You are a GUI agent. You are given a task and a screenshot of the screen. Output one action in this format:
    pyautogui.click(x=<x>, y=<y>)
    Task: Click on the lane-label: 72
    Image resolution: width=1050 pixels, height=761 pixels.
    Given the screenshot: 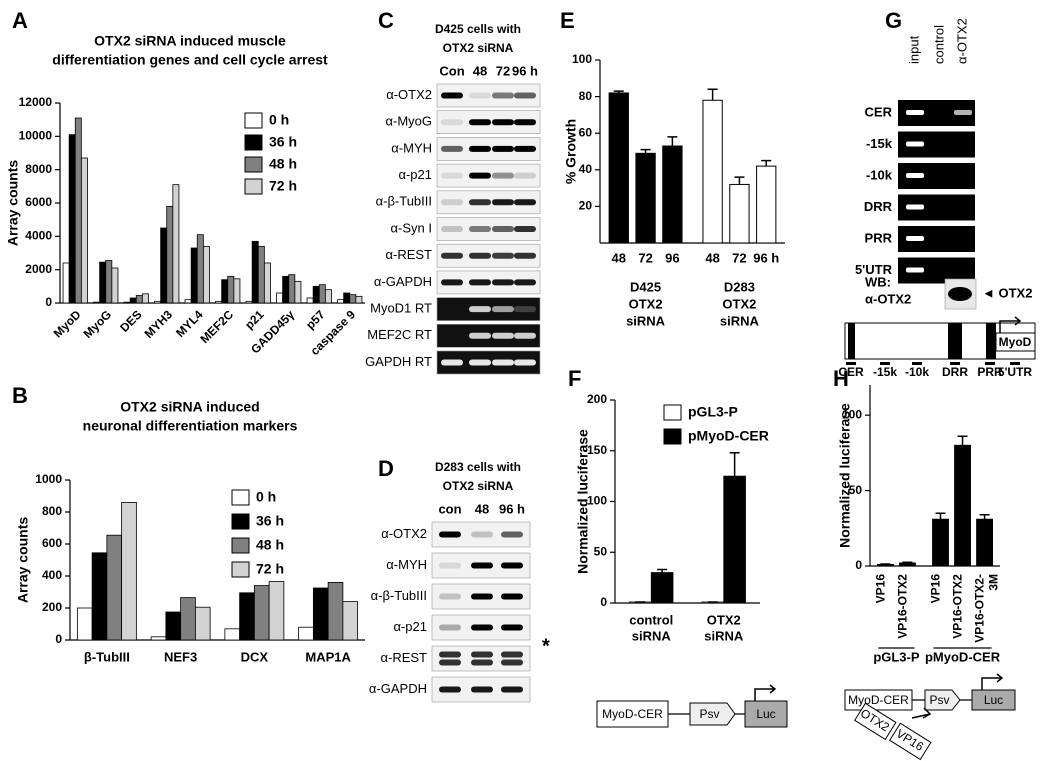 What is the action you would take?
    pyautogui.click(x=503, y=70)
    